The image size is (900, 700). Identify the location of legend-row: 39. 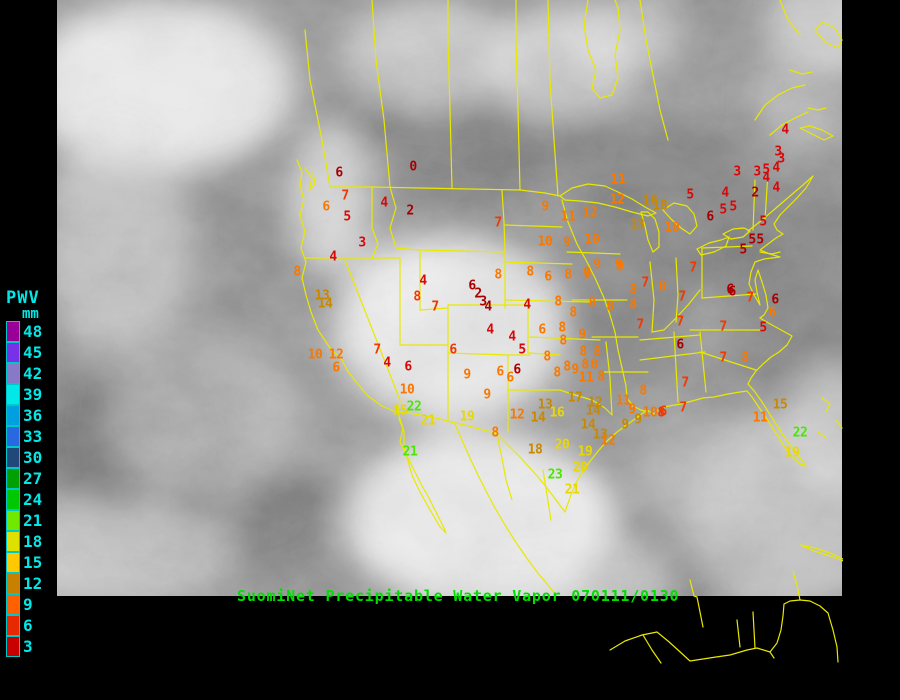
(24, 394).